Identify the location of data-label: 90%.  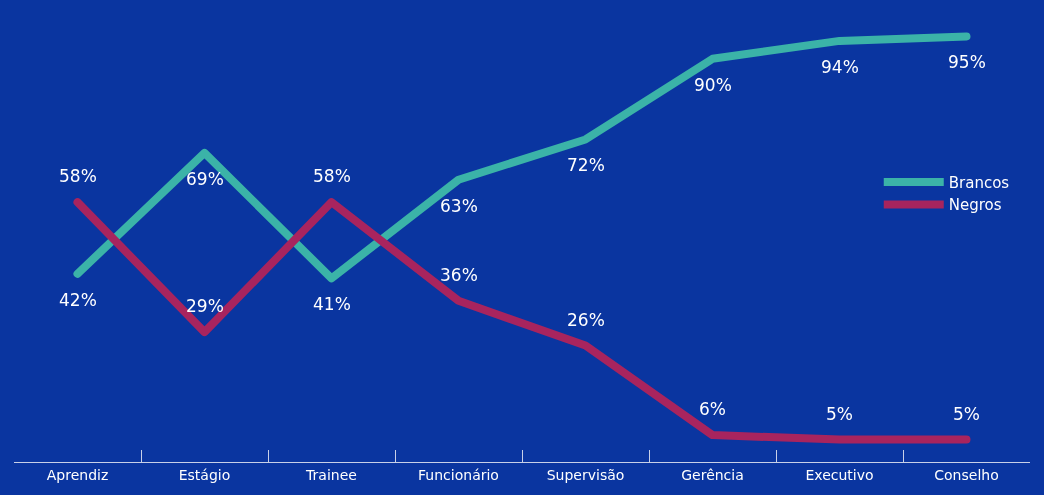
(713, 85).